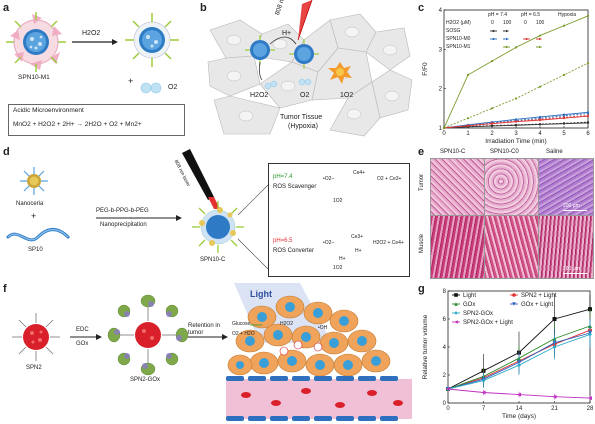 The image size is (595, 424). What do you see at coordinates (310, 68) in the screenshot?
I see `tumor-tissue-illustration` at bounding box center [310, 68].